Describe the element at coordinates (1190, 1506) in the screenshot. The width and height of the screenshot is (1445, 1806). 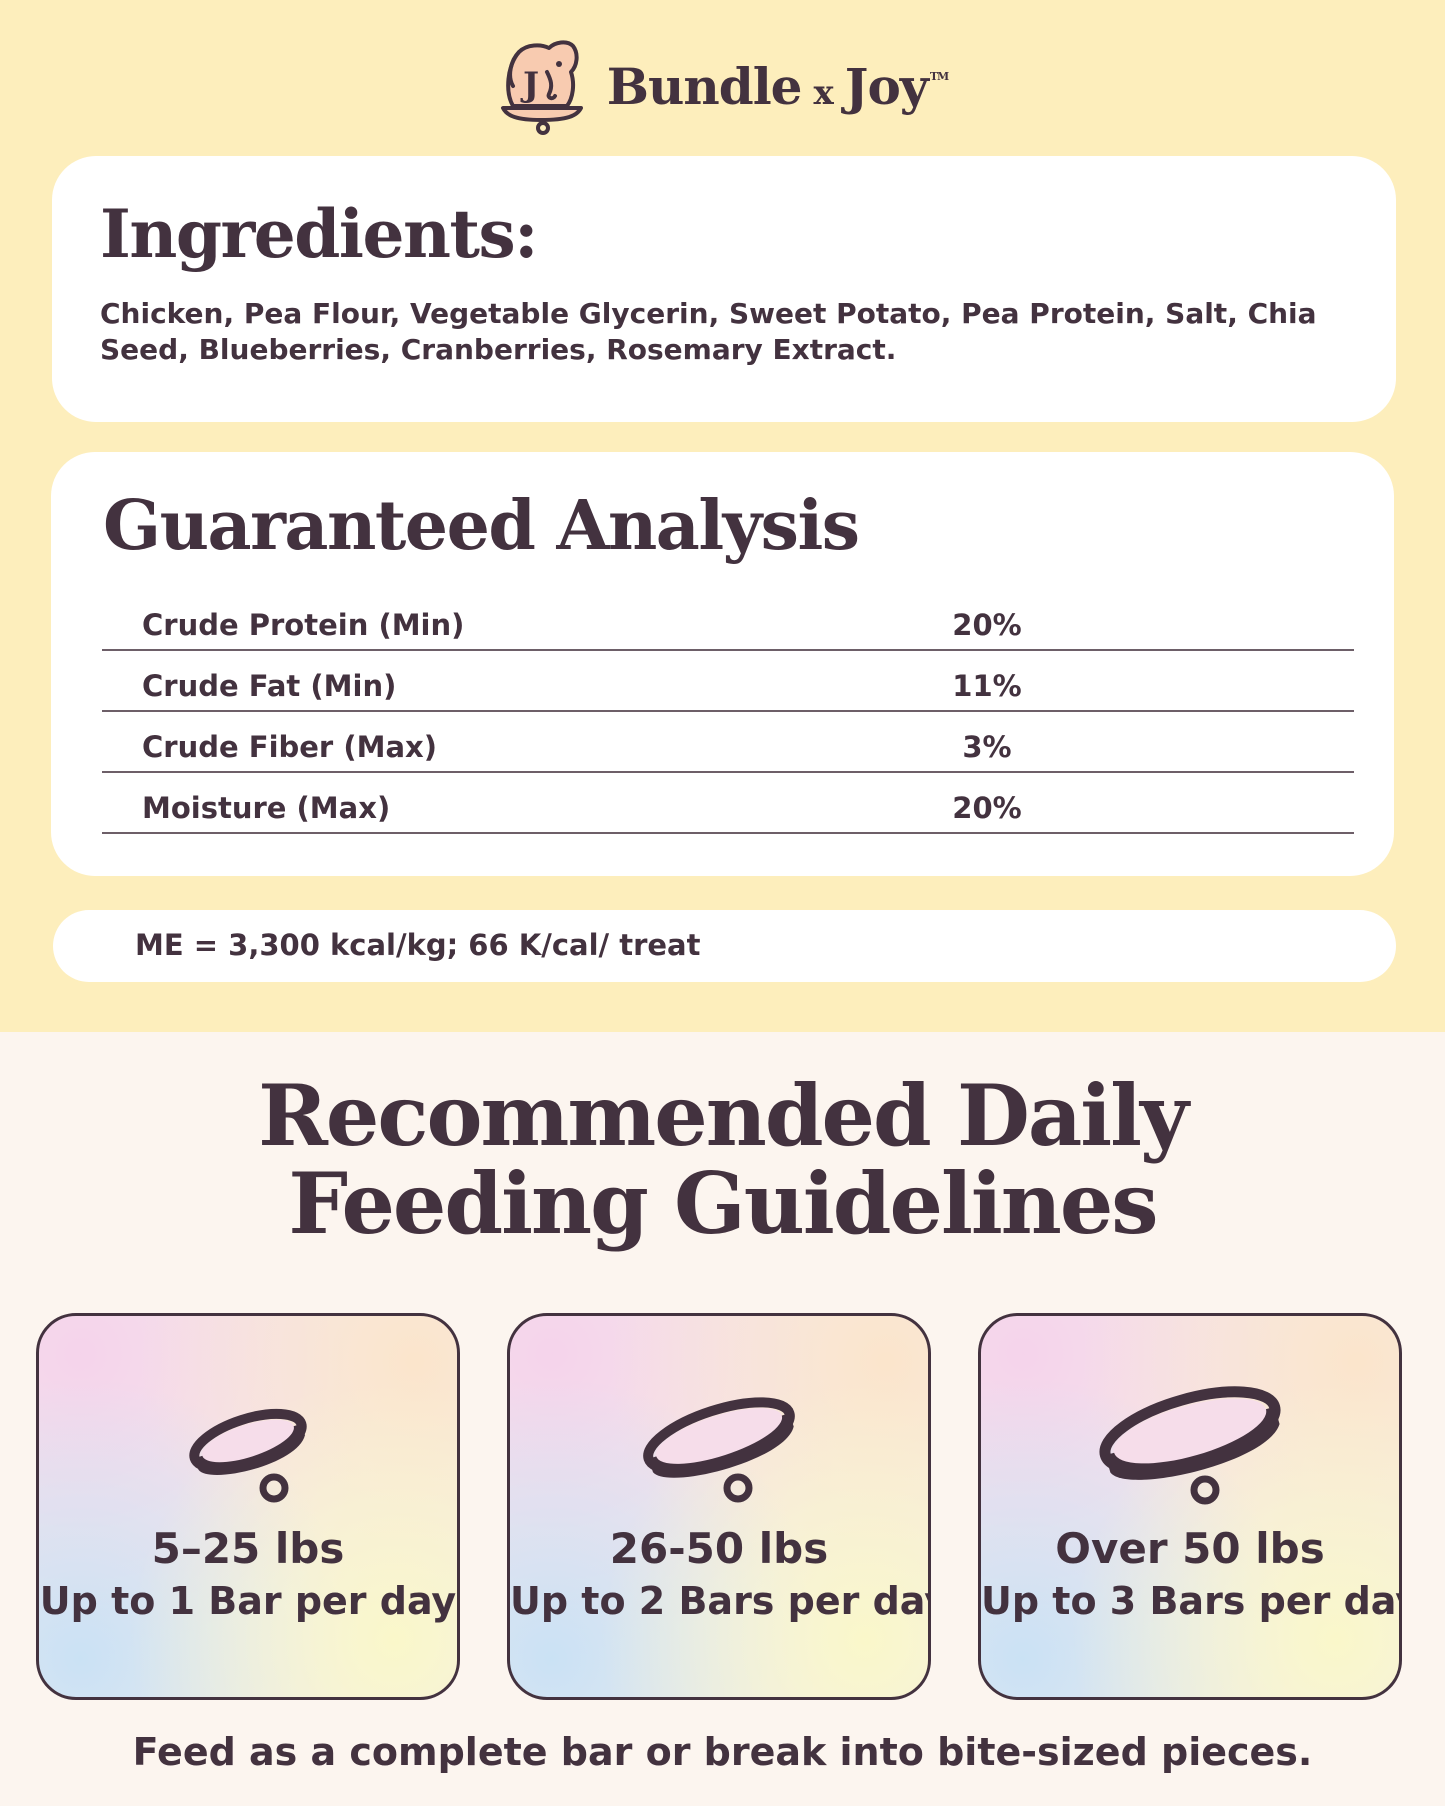
I see `feeding-card-large: Over 50 lbs Up to 3 Bars per day` at that location.